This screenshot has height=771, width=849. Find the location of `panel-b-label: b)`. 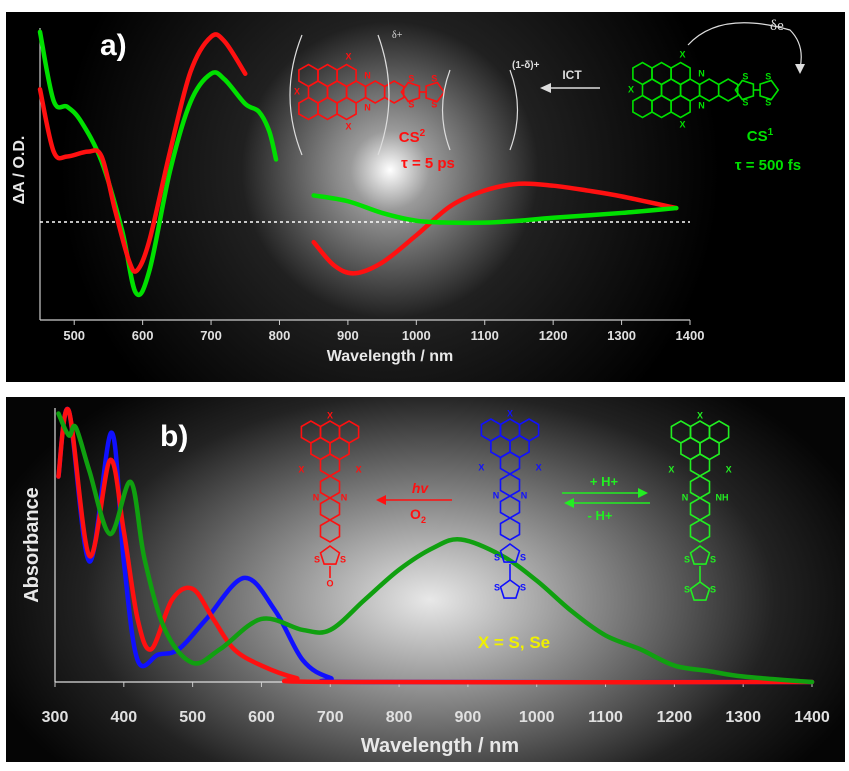

panel-b-label: b) is located at coordinates (174, 436).